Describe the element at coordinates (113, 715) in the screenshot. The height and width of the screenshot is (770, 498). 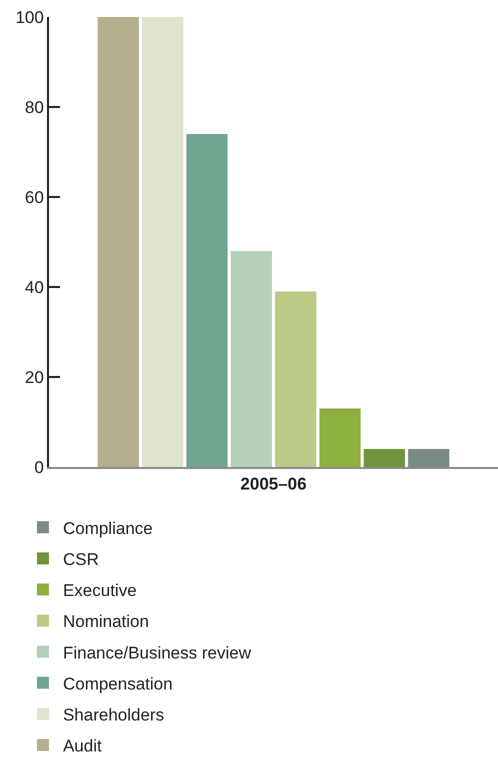
I see `legend-label: Shareholders` at that location.